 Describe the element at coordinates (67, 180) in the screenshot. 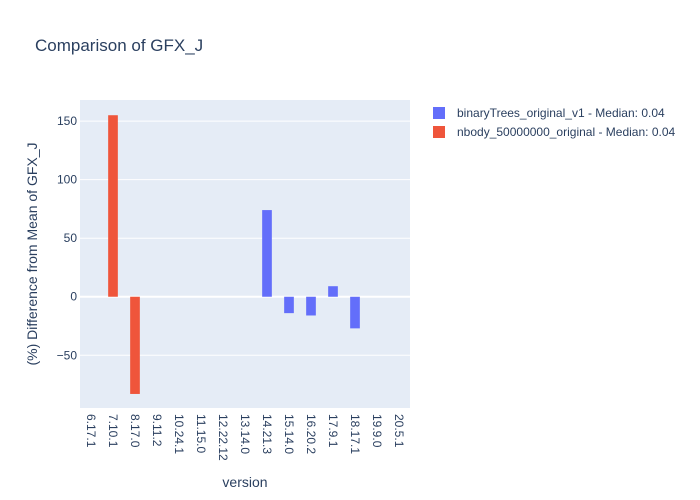

I see `y-tick-label-3: 100` at that location.